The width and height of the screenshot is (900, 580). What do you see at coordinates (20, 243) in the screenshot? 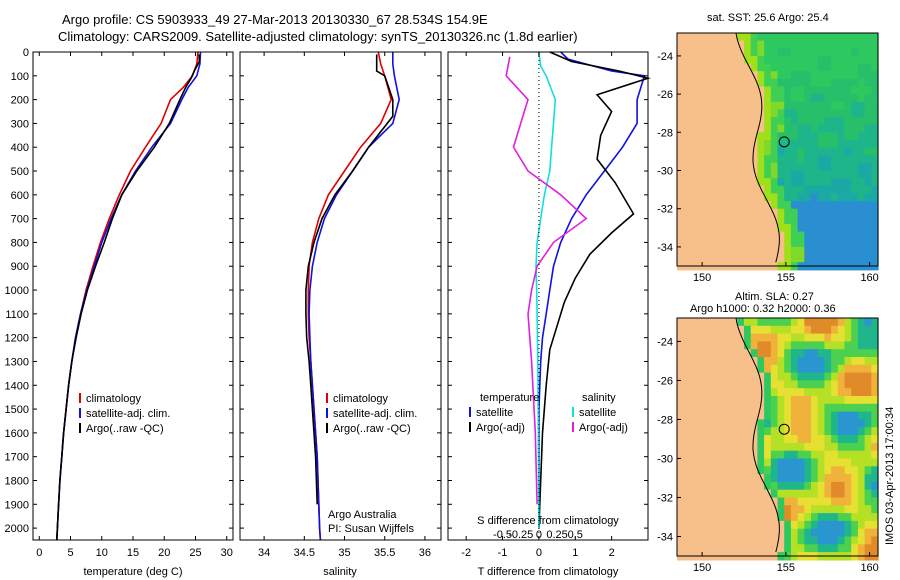
I see `depth-tick-label: 800` at bounding box center [20, 243].